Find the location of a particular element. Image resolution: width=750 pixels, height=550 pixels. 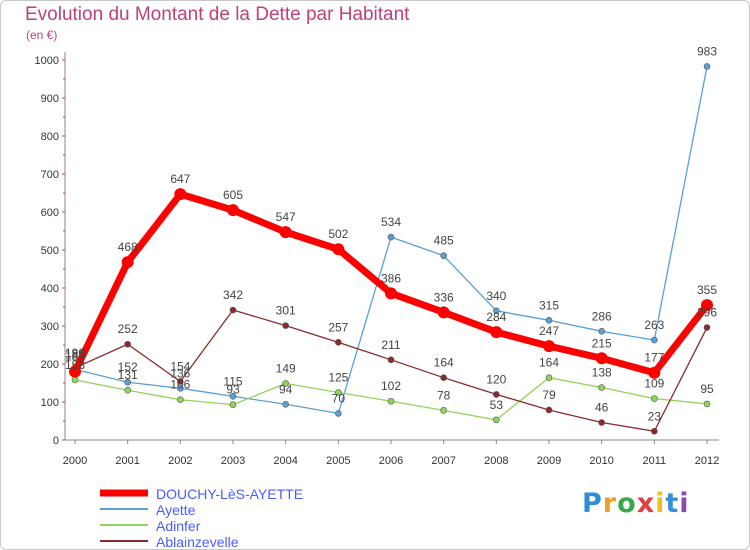

y-tick-label: 700 is located at coordinates (50, 175).